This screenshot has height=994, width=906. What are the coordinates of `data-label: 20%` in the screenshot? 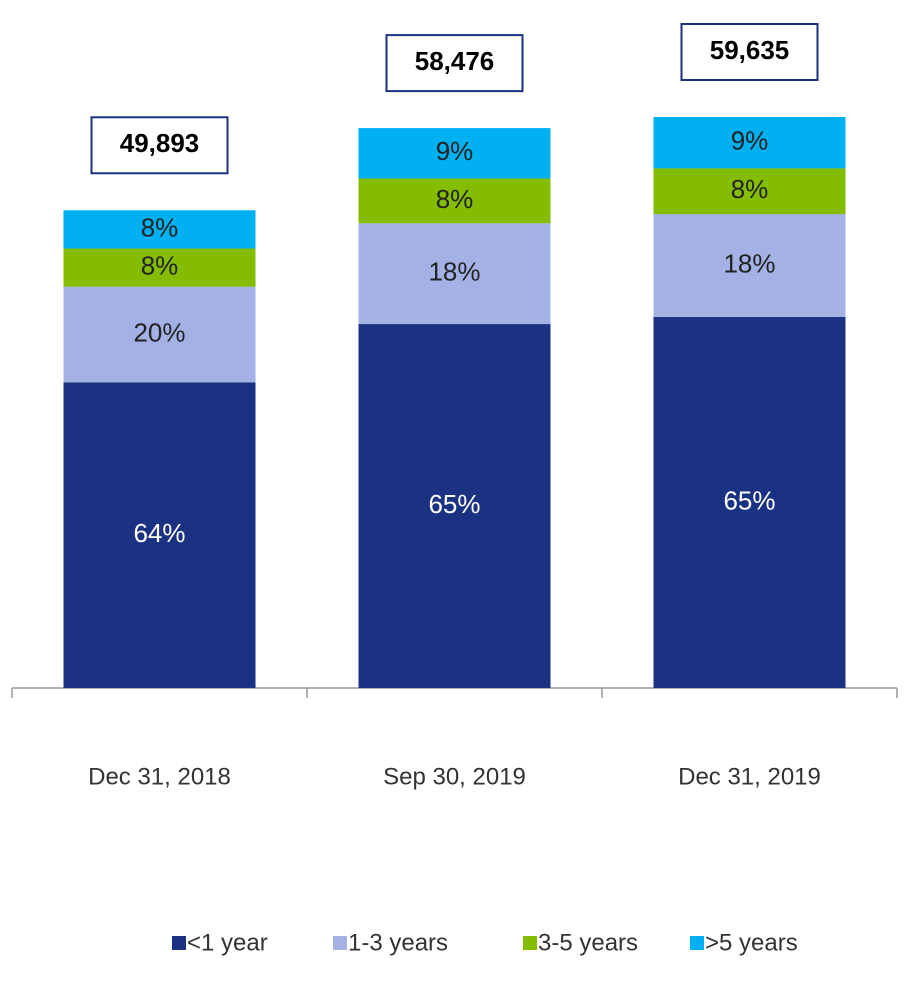 It's located at (159, 332).